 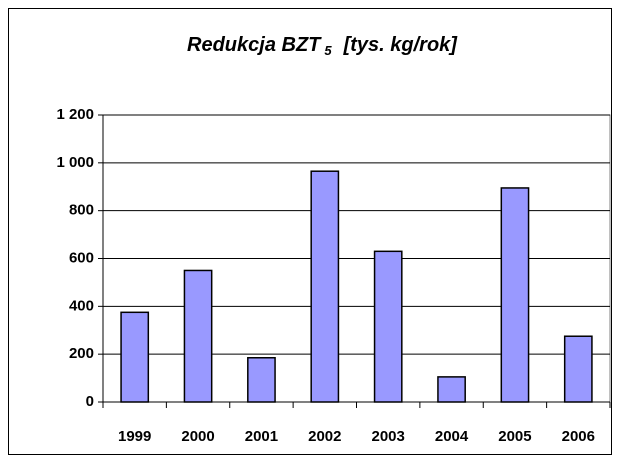 What do you see at coordinates (197, 436) in the screenshot?
I see `x-tick-label: 2000` at bounding box center [197, 436].